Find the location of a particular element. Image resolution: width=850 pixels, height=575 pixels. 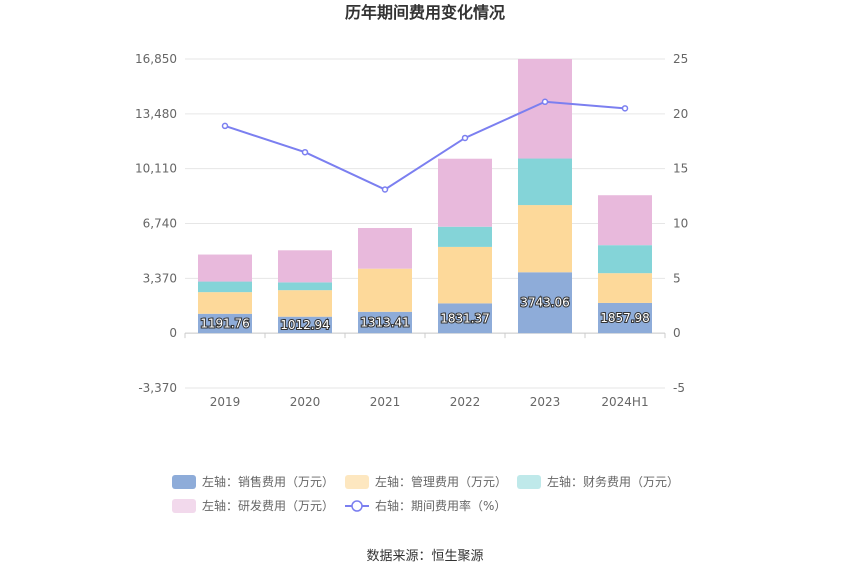

left-axis-tick-label: 16,850 is located at coordinates (156, 59).